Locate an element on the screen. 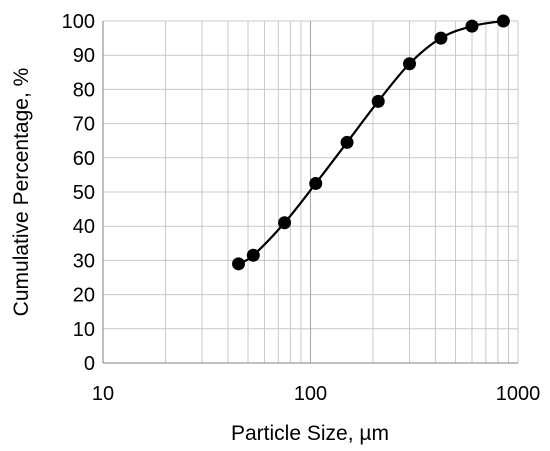  y-tick-label: 40 is located at coordinates (84, 227).